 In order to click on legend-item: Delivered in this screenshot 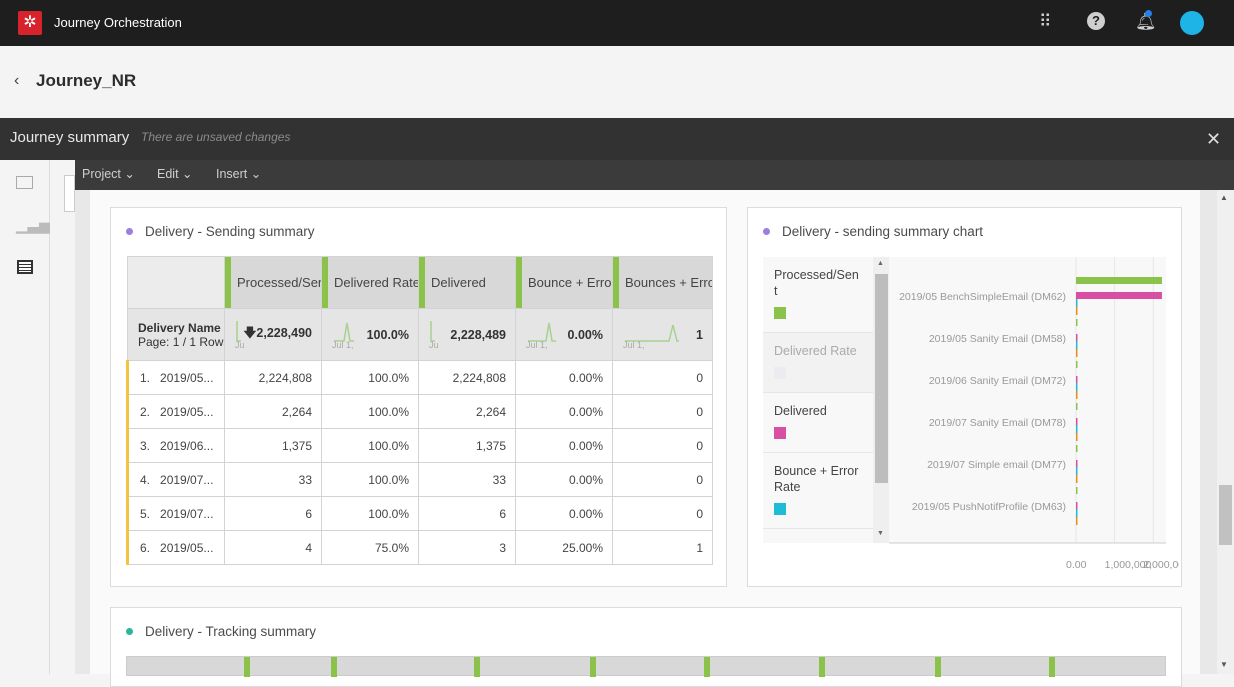, I will do `click(818, 423)`.